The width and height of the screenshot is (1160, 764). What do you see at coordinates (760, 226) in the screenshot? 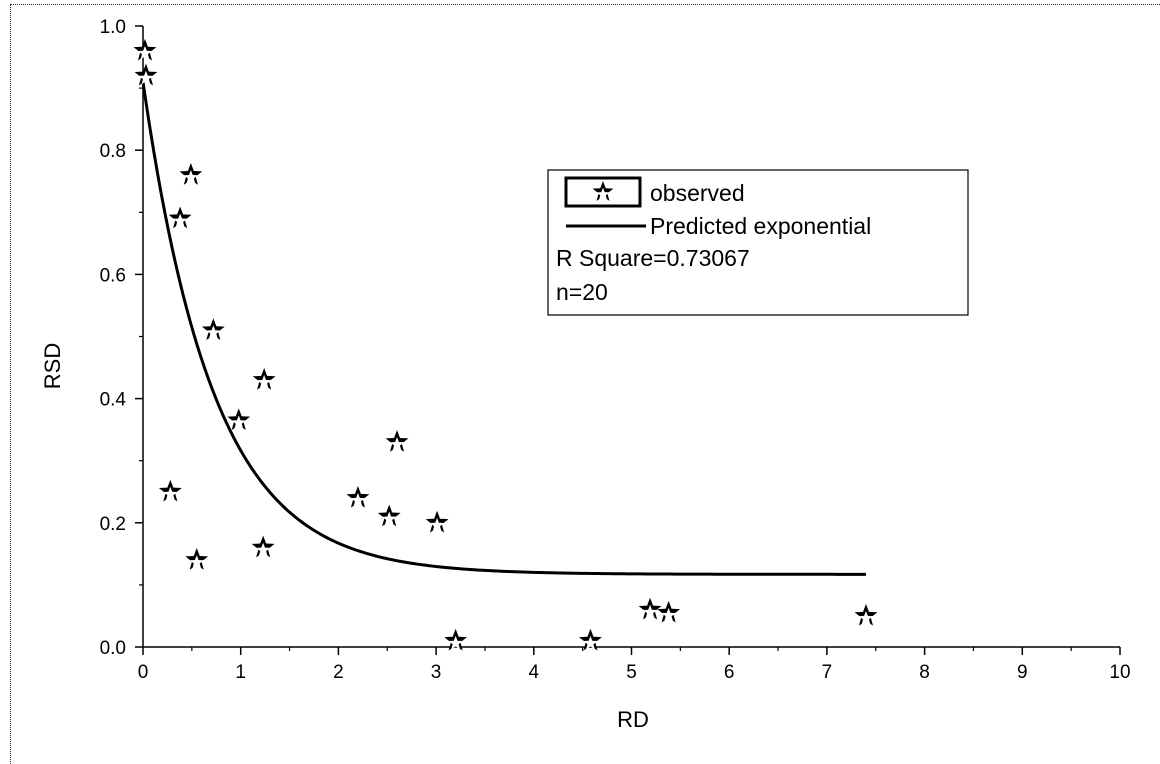
I see `legend-predicted-label: Predicted exponential` at bounding box center [760, 226].